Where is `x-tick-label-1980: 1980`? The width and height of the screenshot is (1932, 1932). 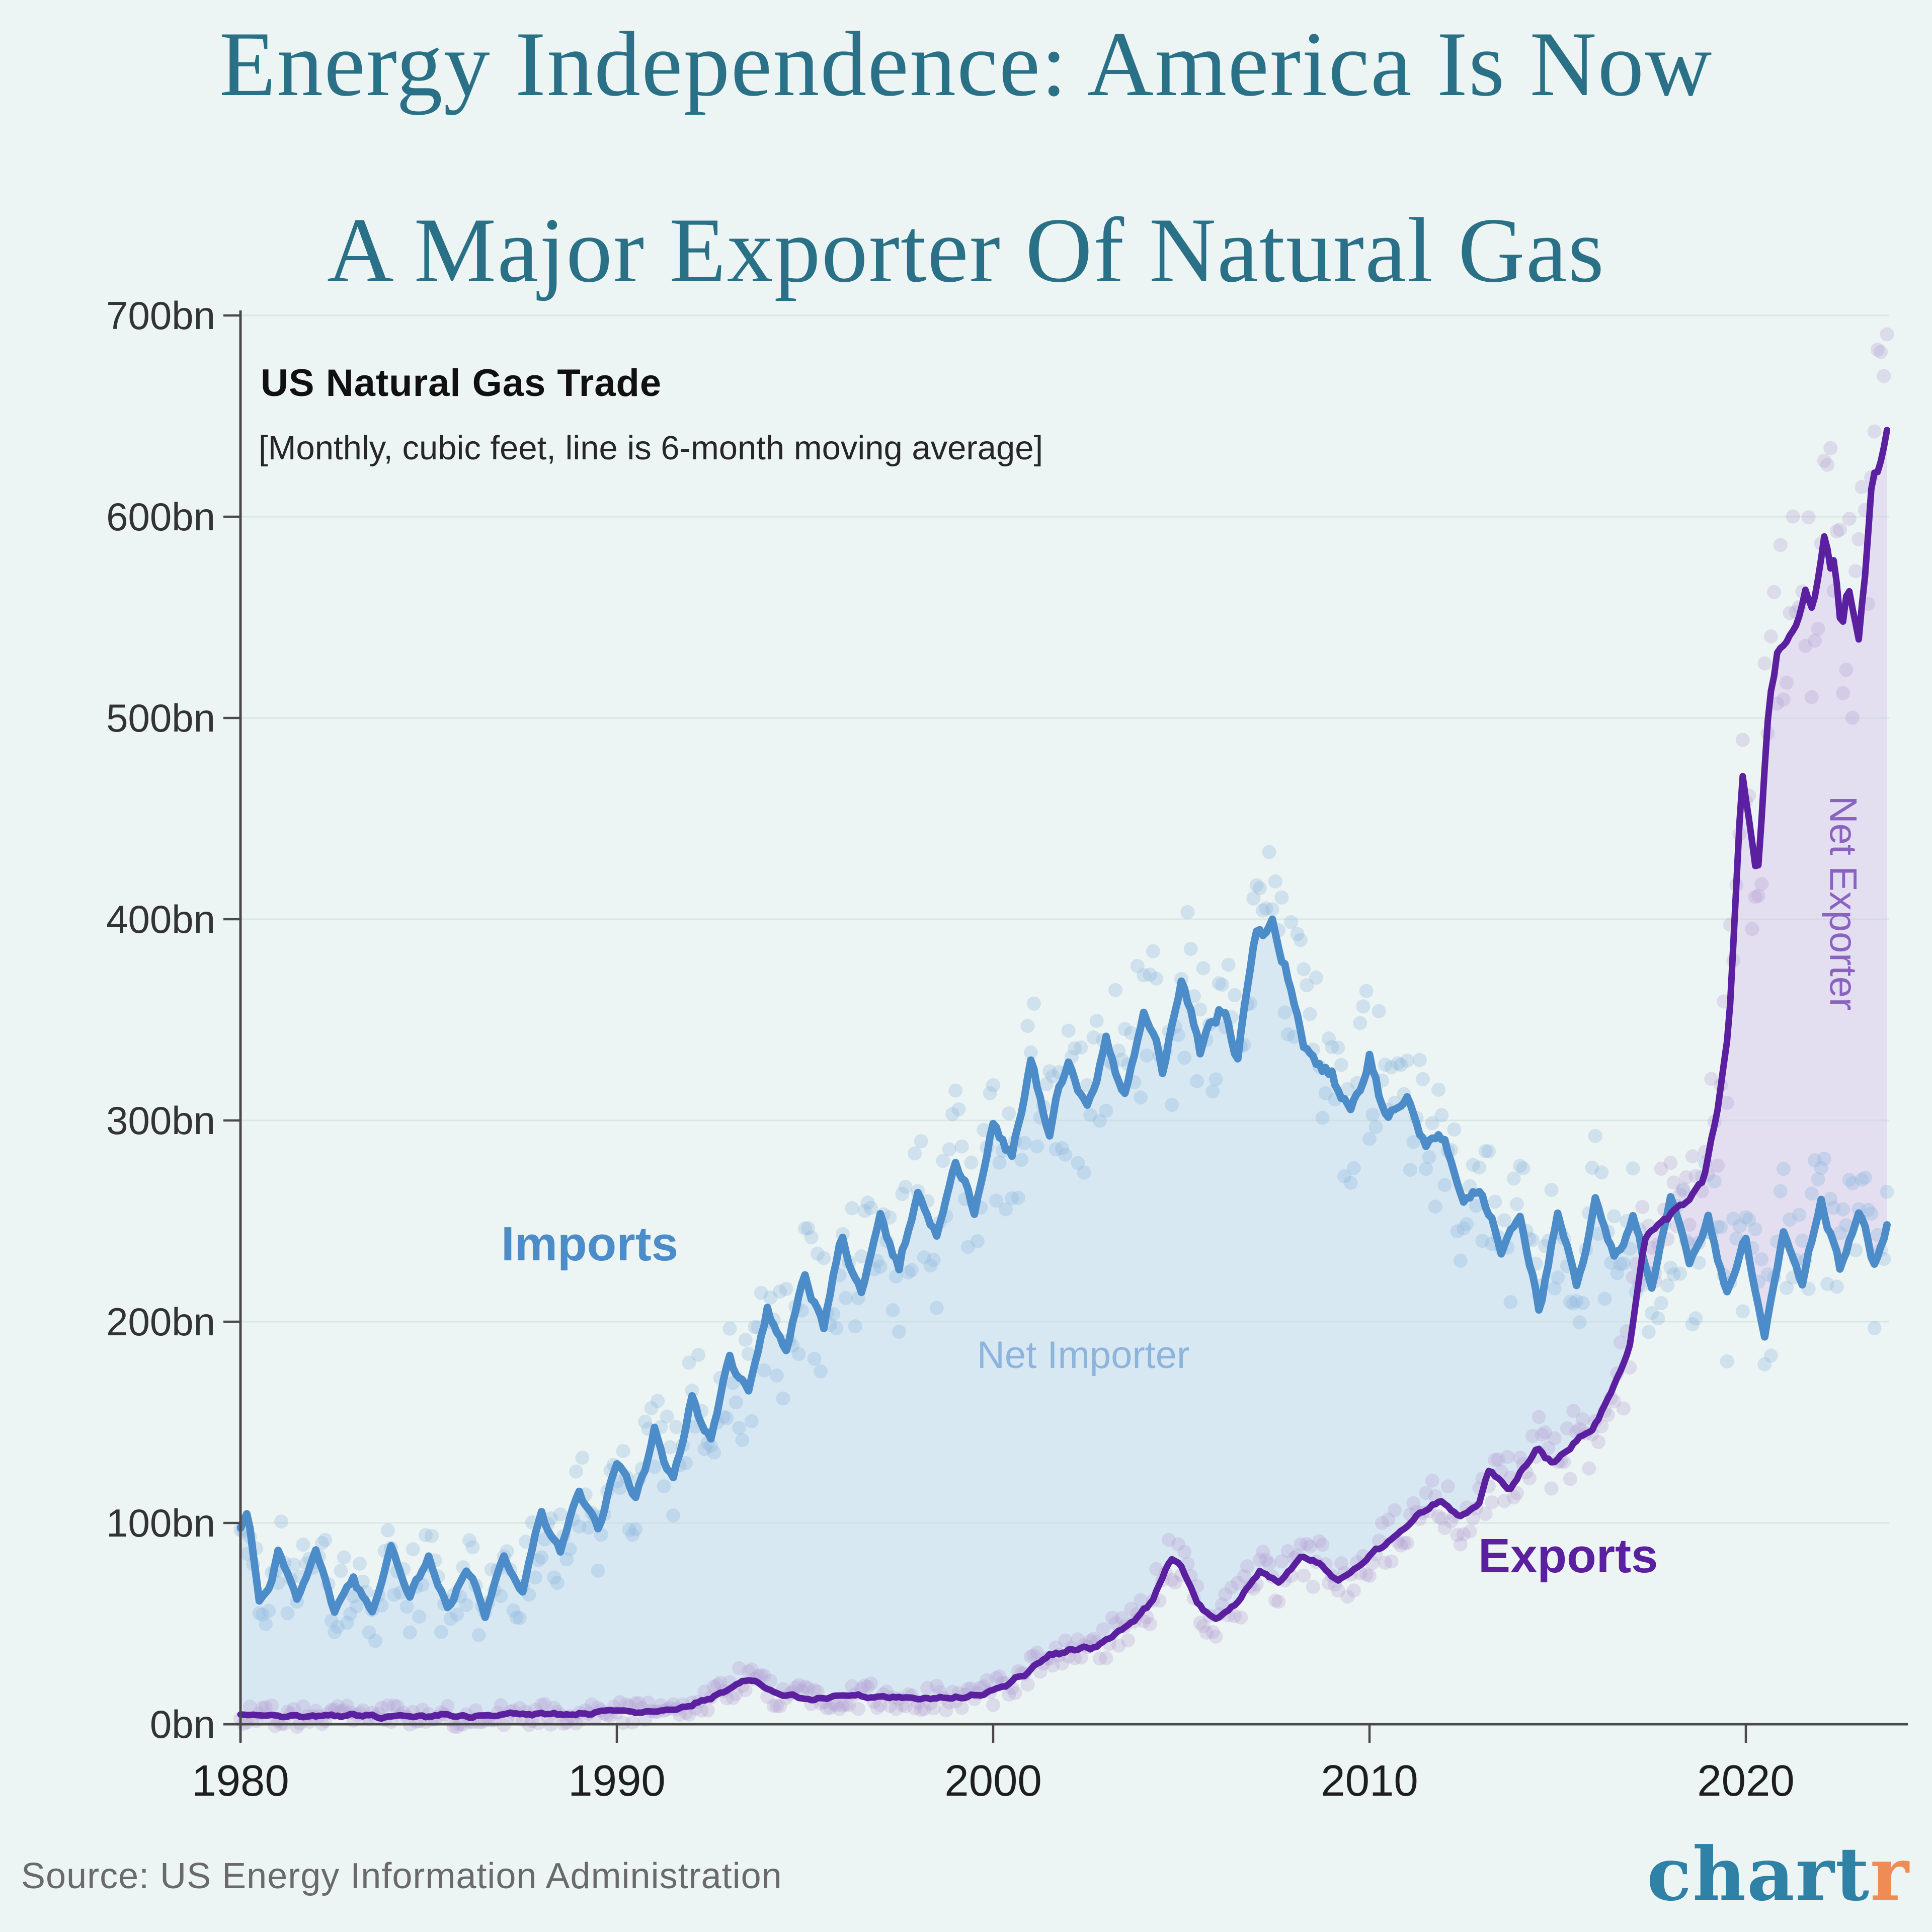 x-tick-label-1980: 1980 is located at coordinates (240, 1781).